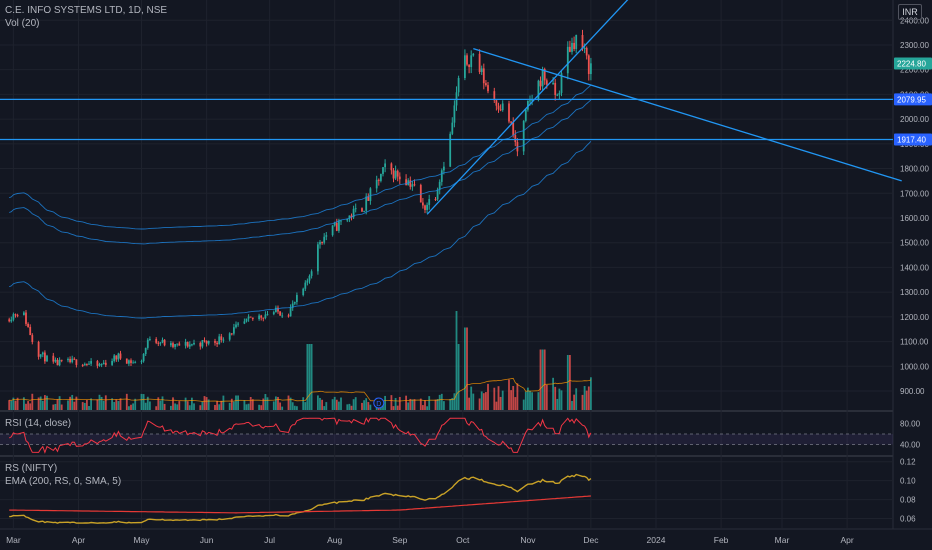  Describe the element at coordinates (913, 139) in the screenshot. I see `price-label-tag` at that location.